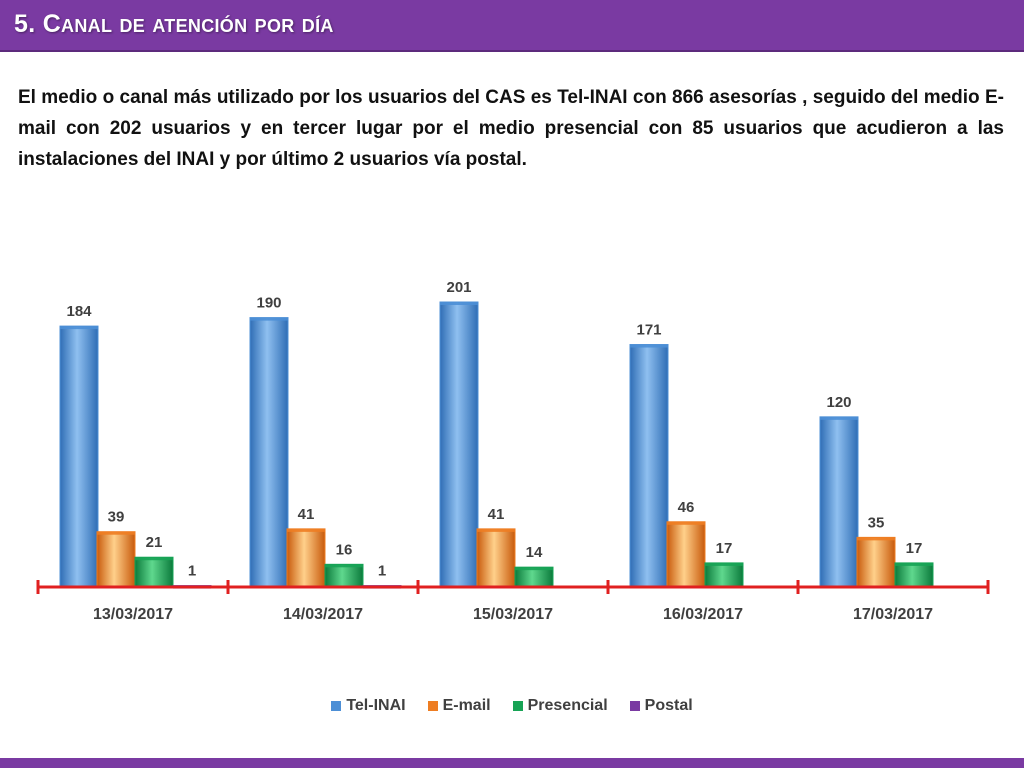 This screenshot has height=768, width=1024. What do you see at coordinates (534, 552) in the screenshot?
I see `data-label: 14` at bounding box center [534, 552].